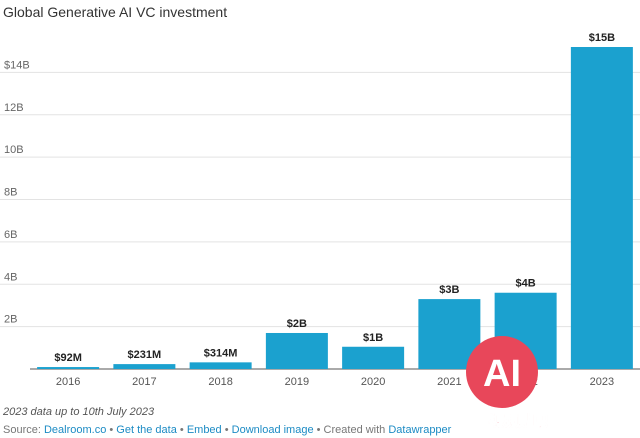  Describe the element at coordinates (146, 430) in the screenshot. I see `get-data-link: Get the data` at that location.